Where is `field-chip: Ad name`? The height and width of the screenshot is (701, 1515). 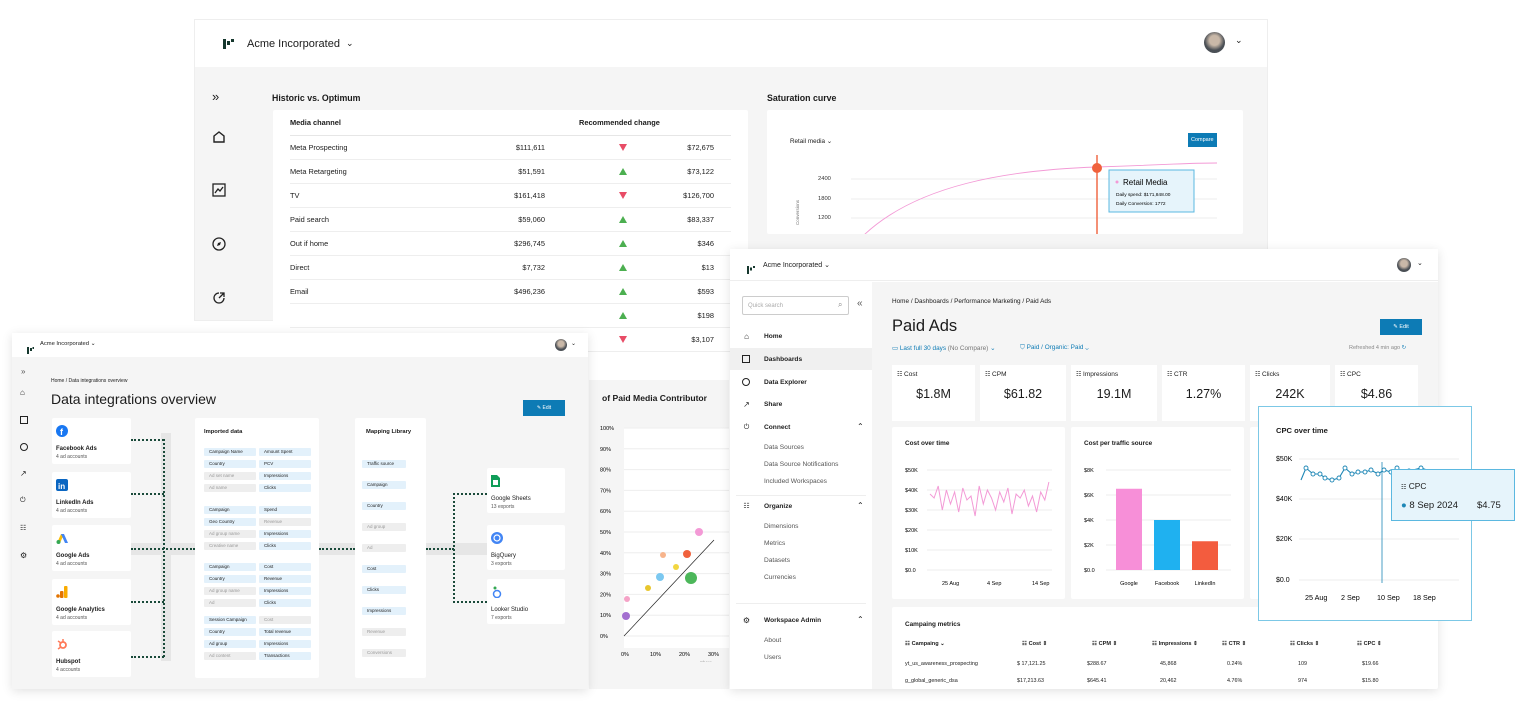
field-chip: Ad name is located at coordinates (230, 488).